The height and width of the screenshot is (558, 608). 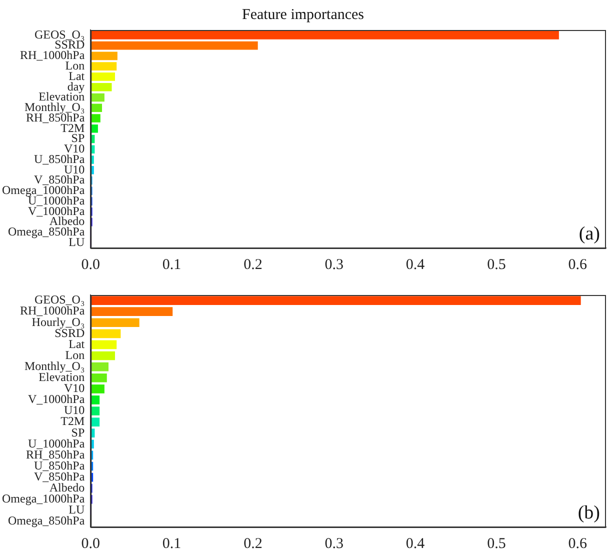 What do you see at coordinates (67, 487) in the screenshot?
I see `y-tick-label: Albedo` at bounding box center [67, 487].